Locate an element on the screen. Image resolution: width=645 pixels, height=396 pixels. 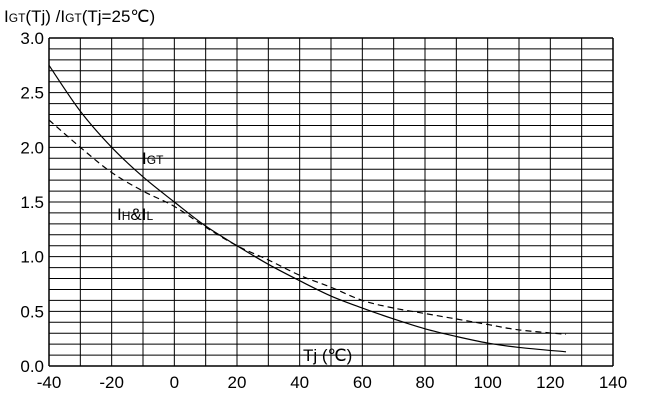
x-tick-label: 60 is located at coordinates (362, 382).